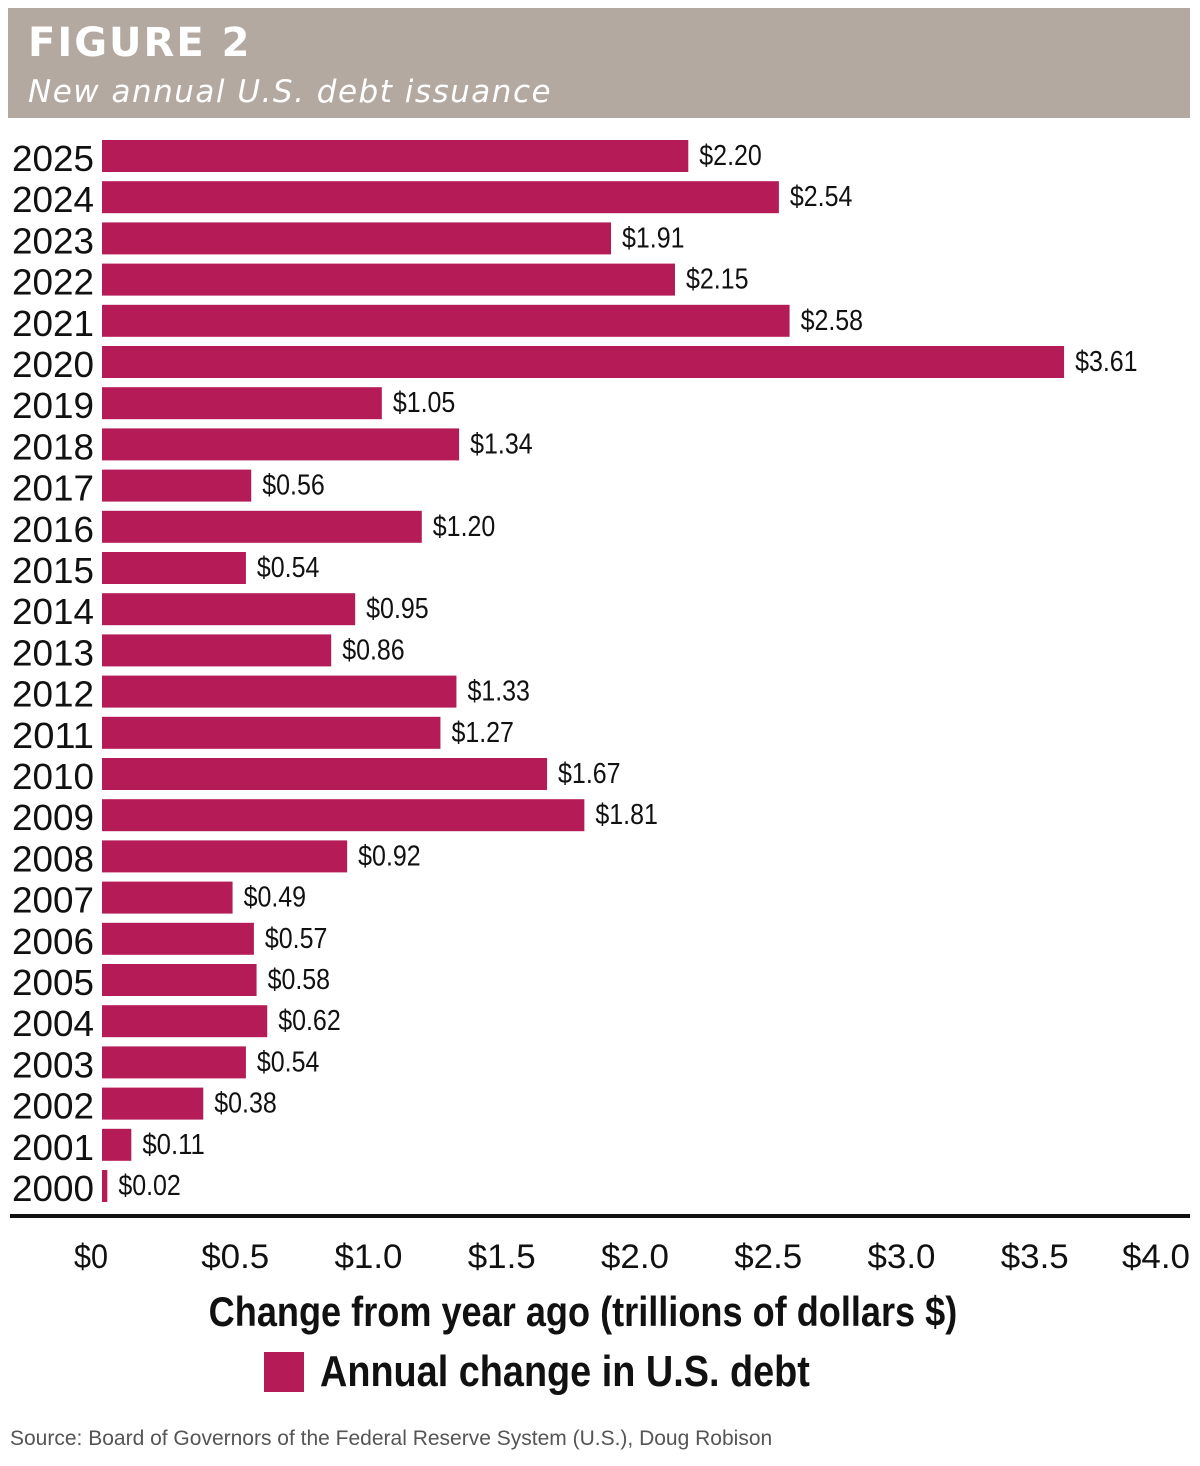  I want to click on x-tick-label: $1.5, so click(502, 1257).